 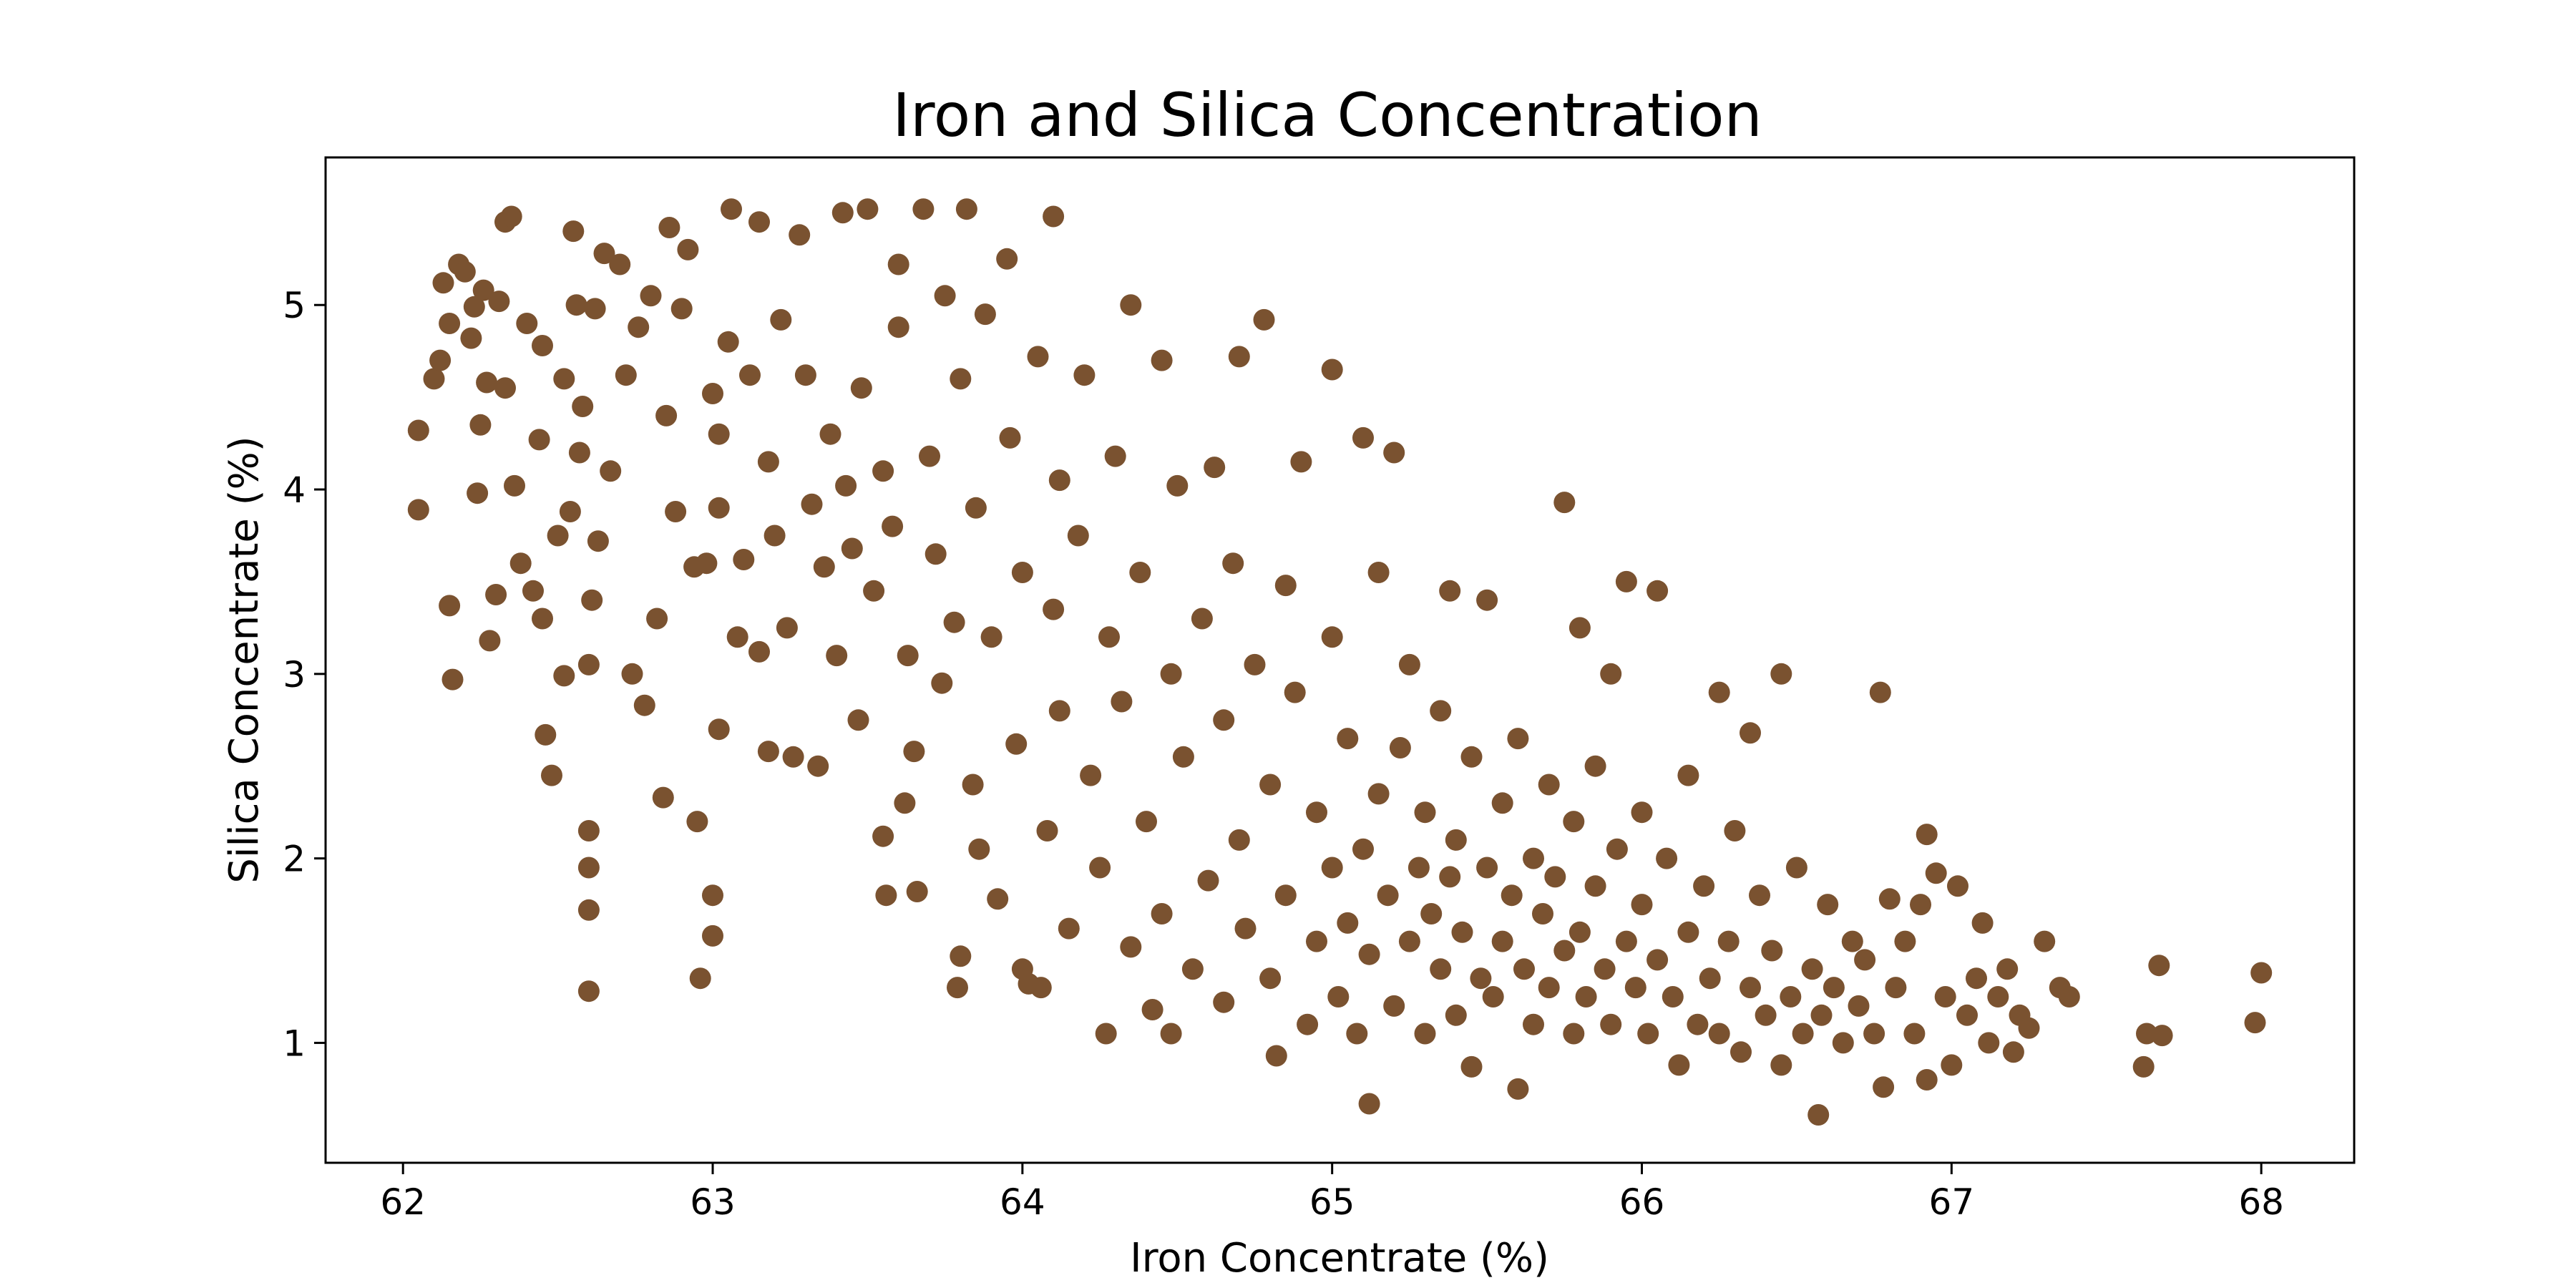 What do you see at coordinates (294, 675) in the screenshot?
I see `y-tick-label: 3` at bounding box center [294, 675].